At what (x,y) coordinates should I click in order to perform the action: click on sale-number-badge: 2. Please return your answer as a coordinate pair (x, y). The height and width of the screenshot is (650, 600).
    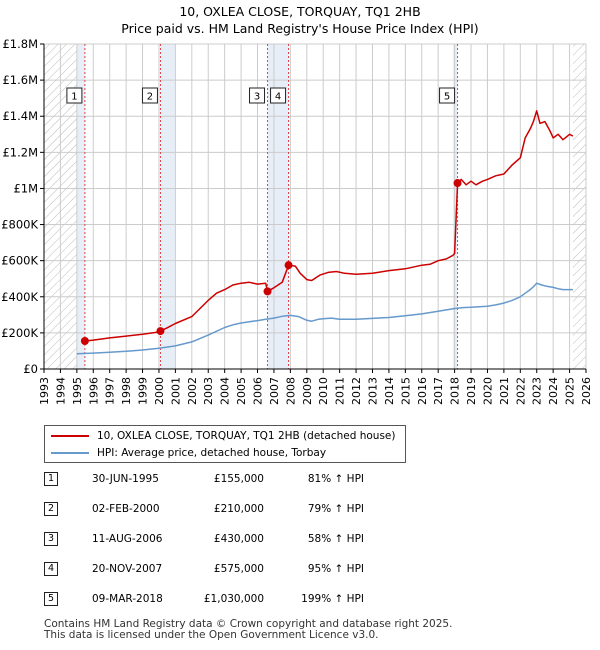
    Looking at the image, I should click on (51, 509).